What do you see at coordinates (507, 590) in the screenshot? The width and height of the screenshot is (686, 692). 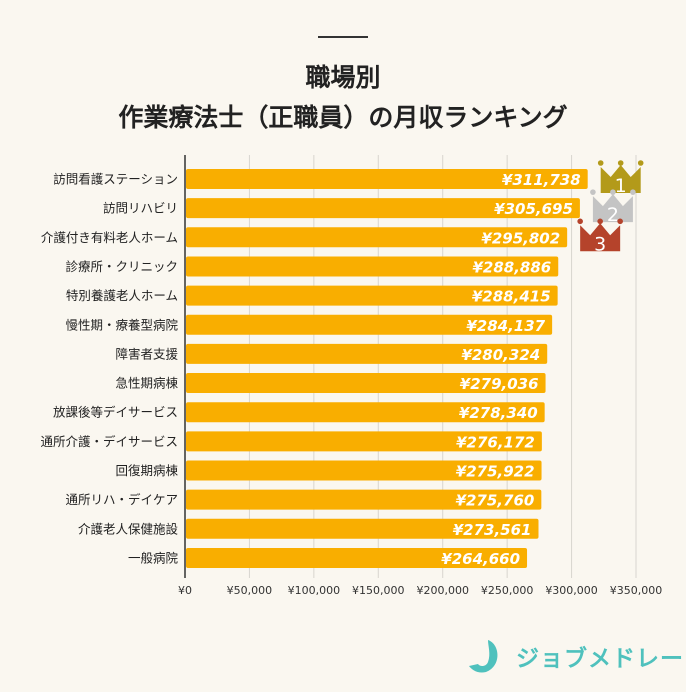 I see `x-tick-label: ¥250,000` at bounding box center [507, 590].